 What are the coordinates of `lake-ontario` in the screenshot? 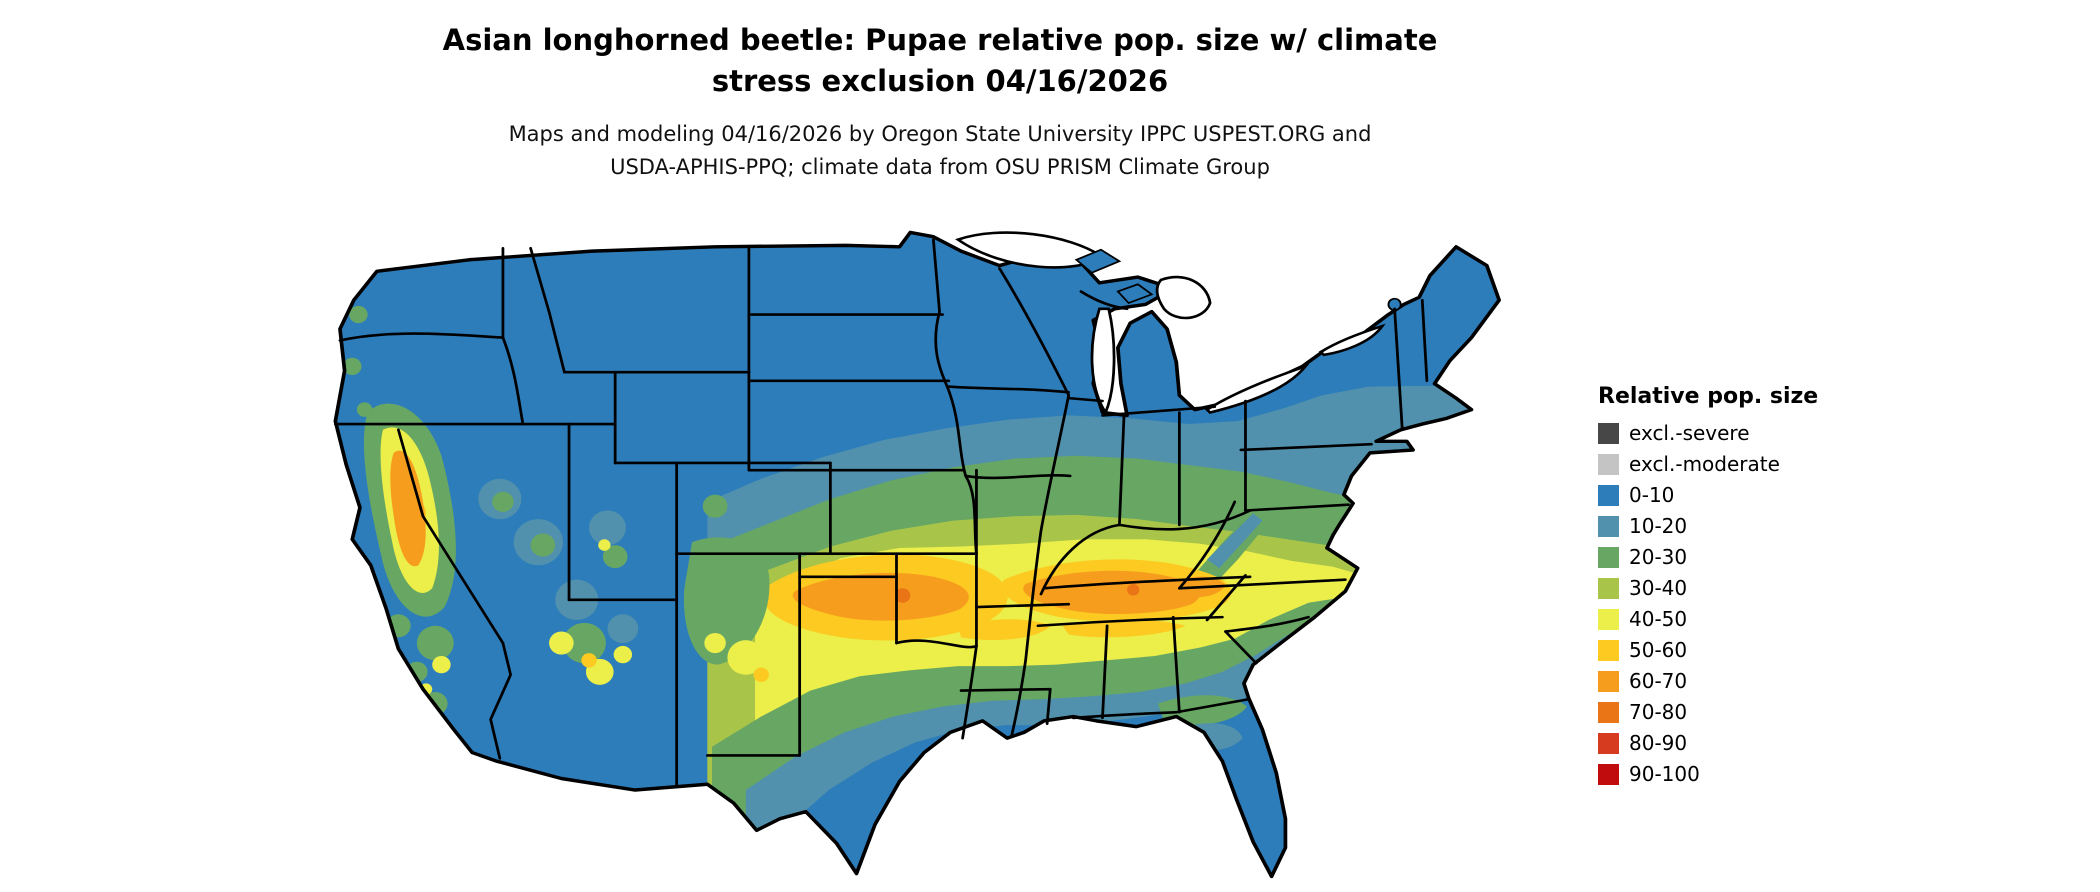 It's located at (1352, 340).